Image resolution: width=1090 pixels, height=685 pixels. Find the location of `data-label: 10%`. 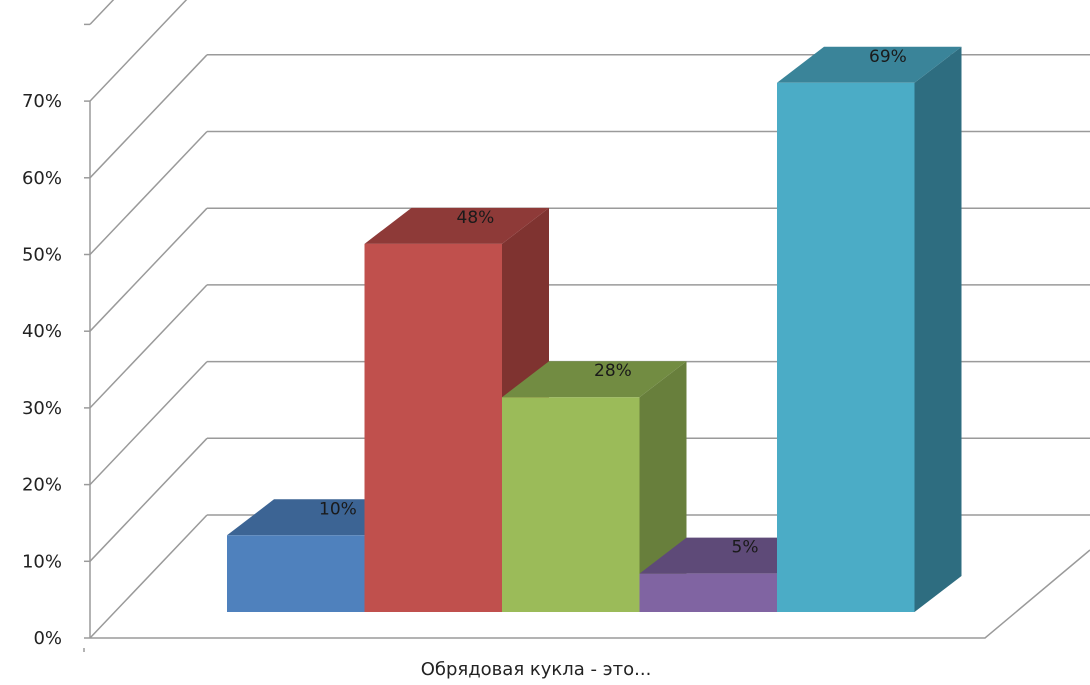

data-label: 10% is located at coordinates (338, 509).